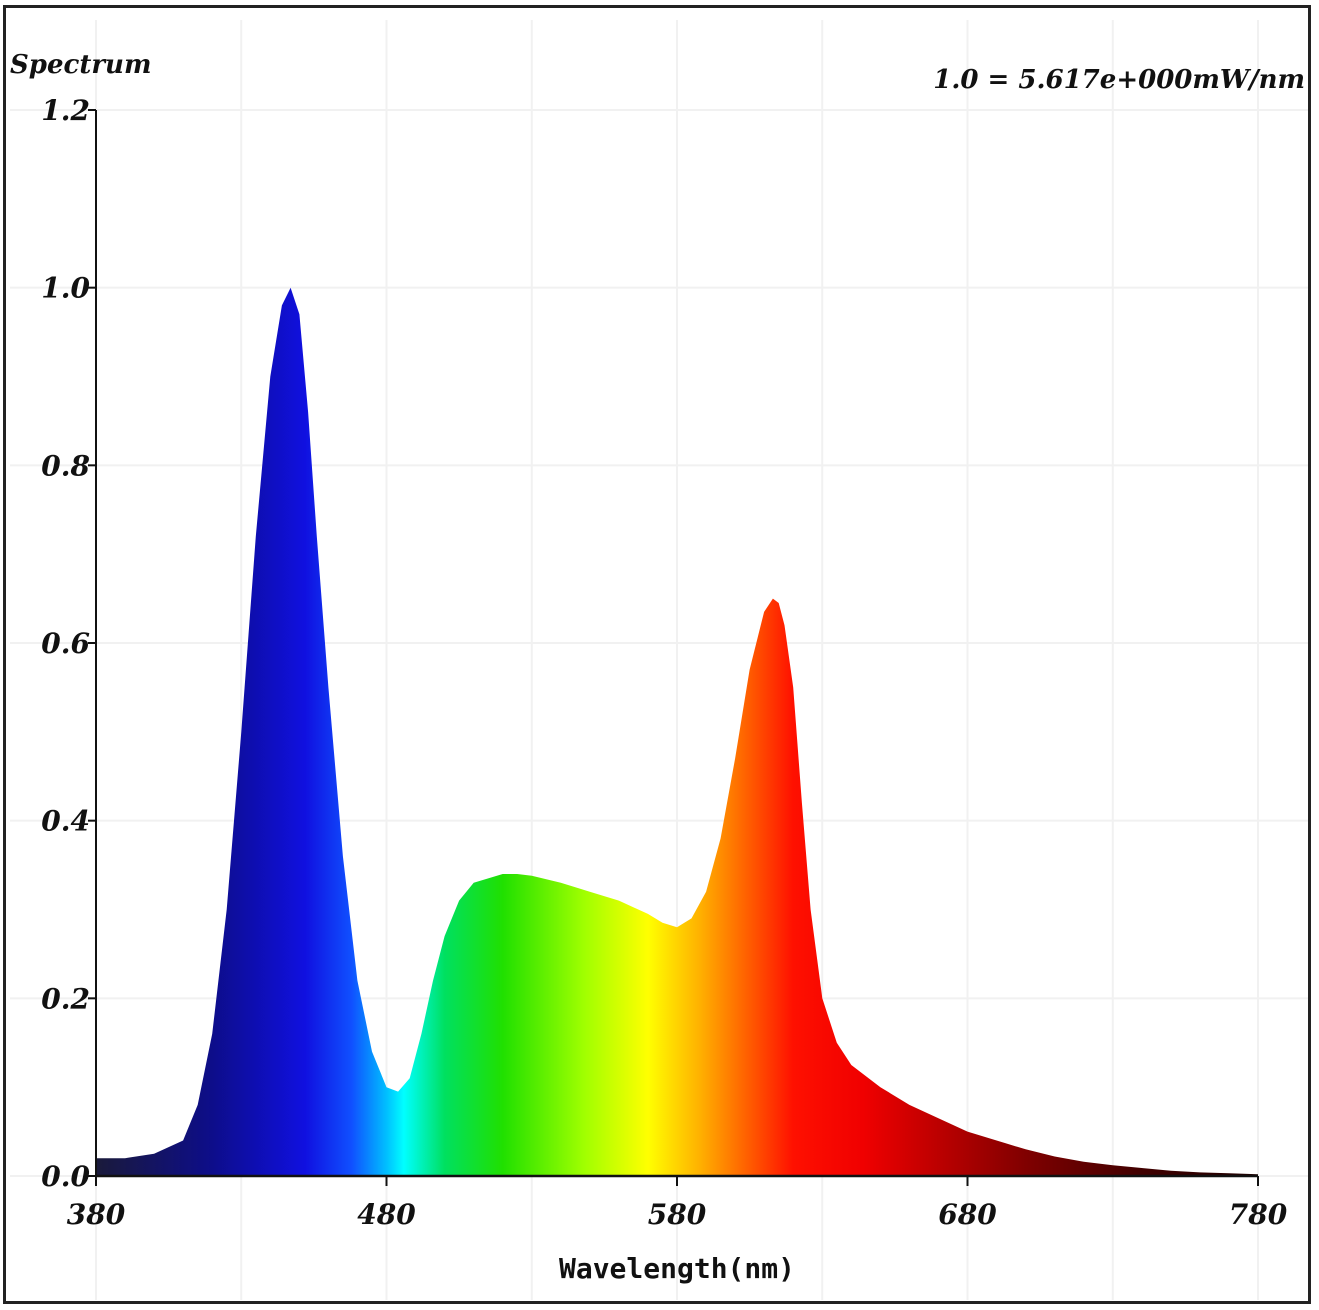  I want to click on y-tick-label: 0.4, so click(65, 821).